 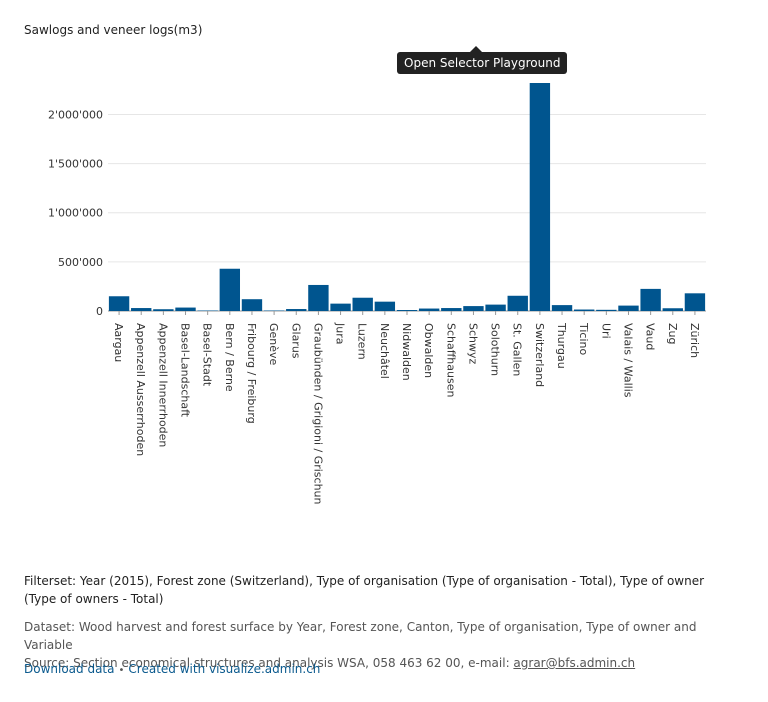 What do you see at coordinates (118, 342) in the screenshot?
I see `x-tick-label: Aargau` at bounding box center [118, 342].